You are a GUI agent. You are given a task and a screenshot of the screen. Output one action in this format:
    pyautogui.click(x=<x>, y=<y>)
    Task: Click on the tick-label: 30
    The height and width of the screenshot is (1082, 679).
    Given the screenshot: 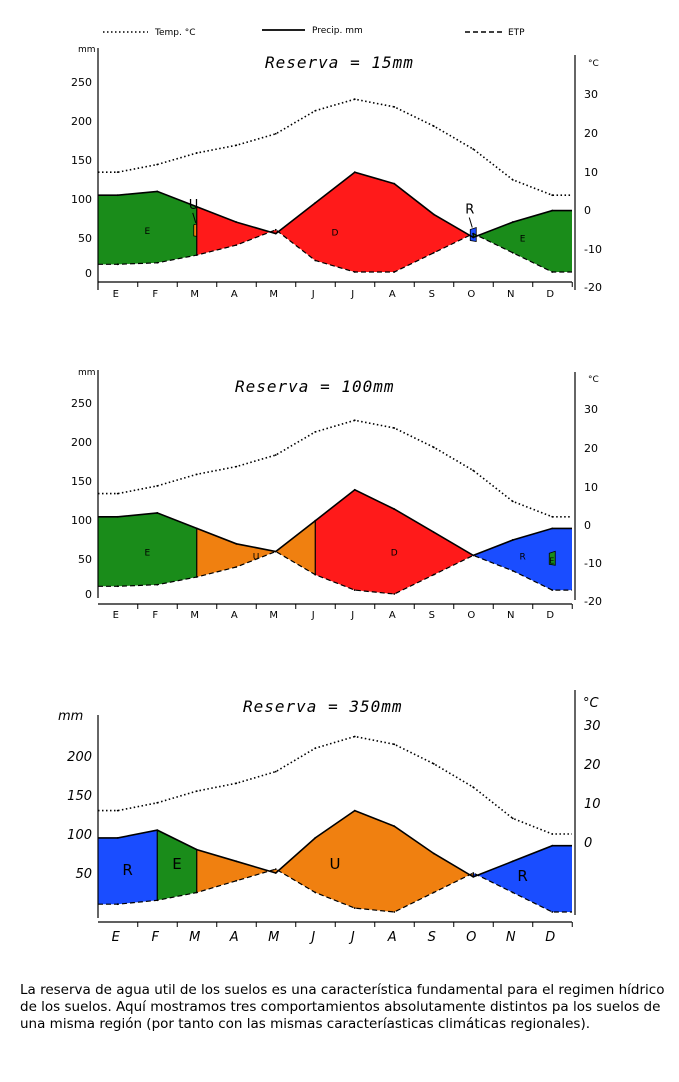 What is the action you would take?
    pyautogui.click(x=592, y=726)
    